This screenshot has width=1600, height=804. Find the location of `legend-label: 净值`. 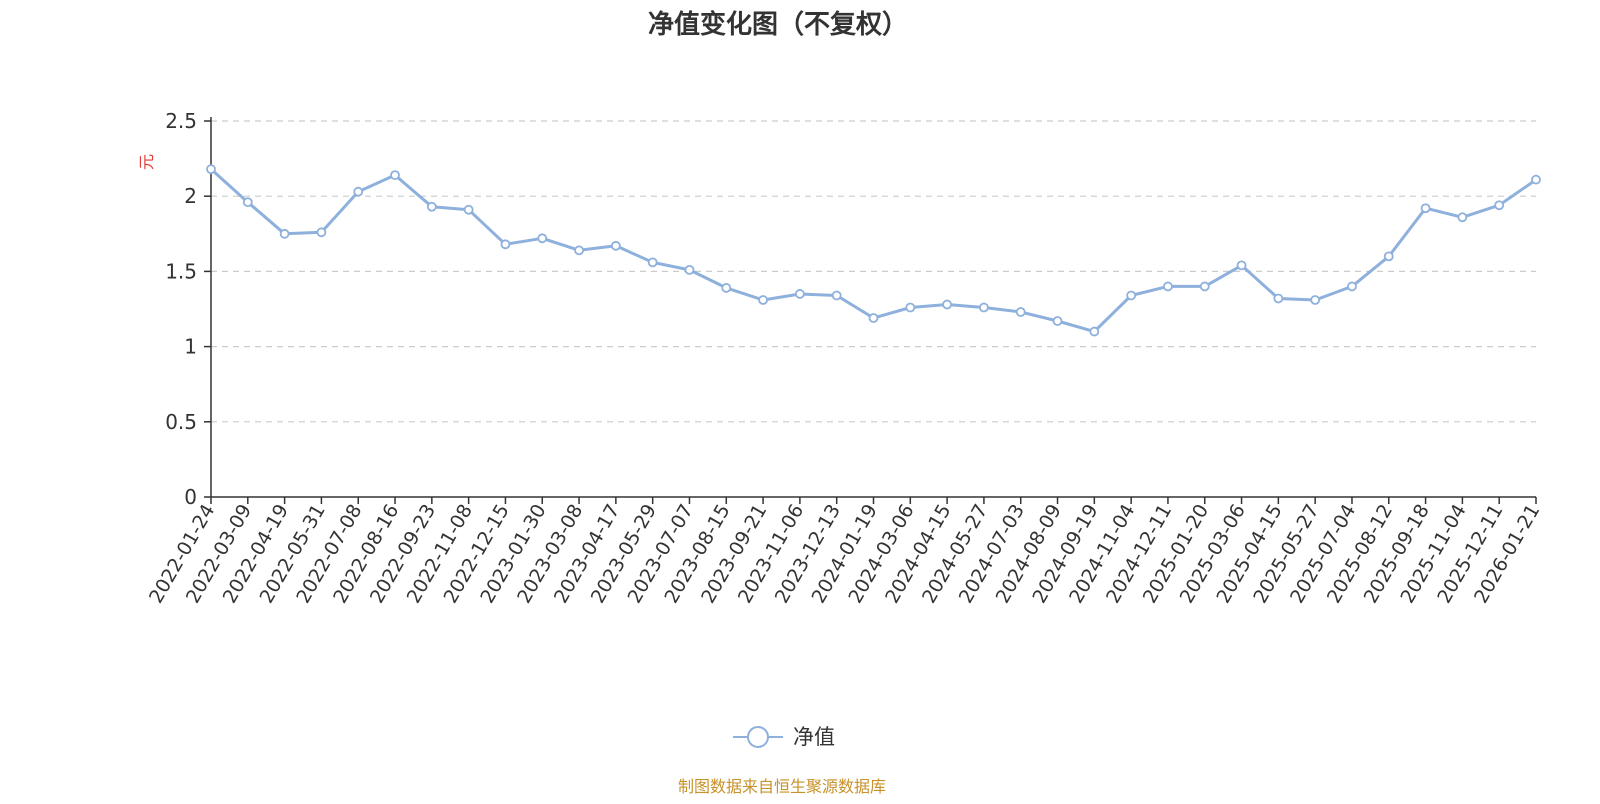

legend-label: 净值 is located at coordinates (814, 737).